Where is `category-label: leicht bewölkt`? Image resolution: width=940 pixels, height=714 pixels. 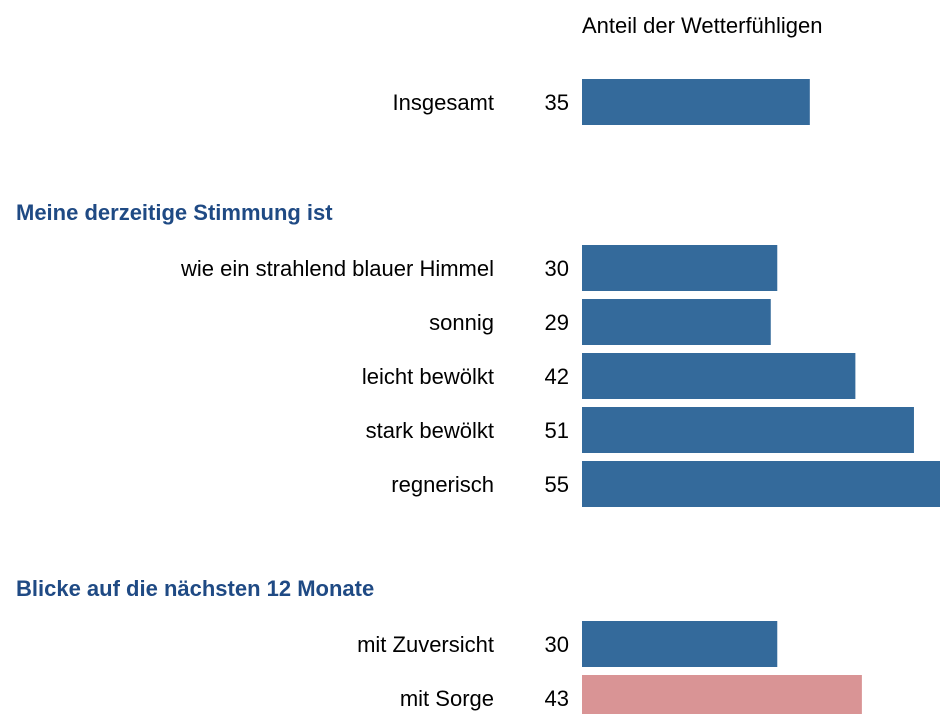
category-label: leicht bewölkt is located at coordinates (428, 376).